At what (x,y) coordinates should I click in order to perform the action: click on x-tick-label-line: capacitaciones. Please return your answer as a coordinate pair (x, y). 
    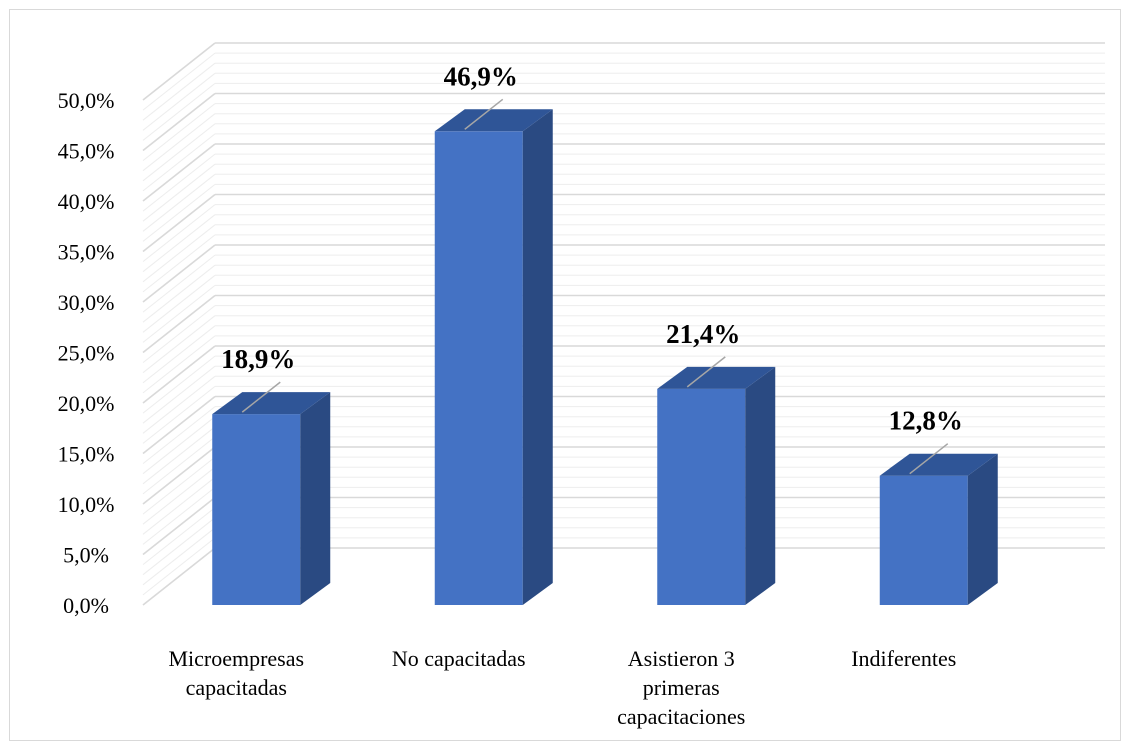
    Looking at the image, I should click on (681, 716).